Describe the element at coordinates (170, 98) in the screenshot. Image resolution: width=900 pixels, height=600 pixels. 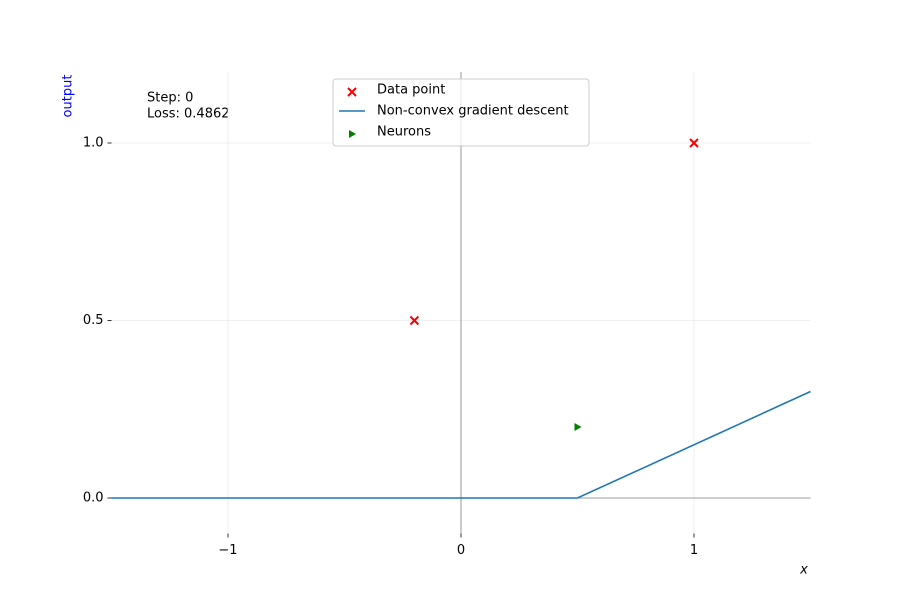
I see `annotation: Step: 0` at that location.